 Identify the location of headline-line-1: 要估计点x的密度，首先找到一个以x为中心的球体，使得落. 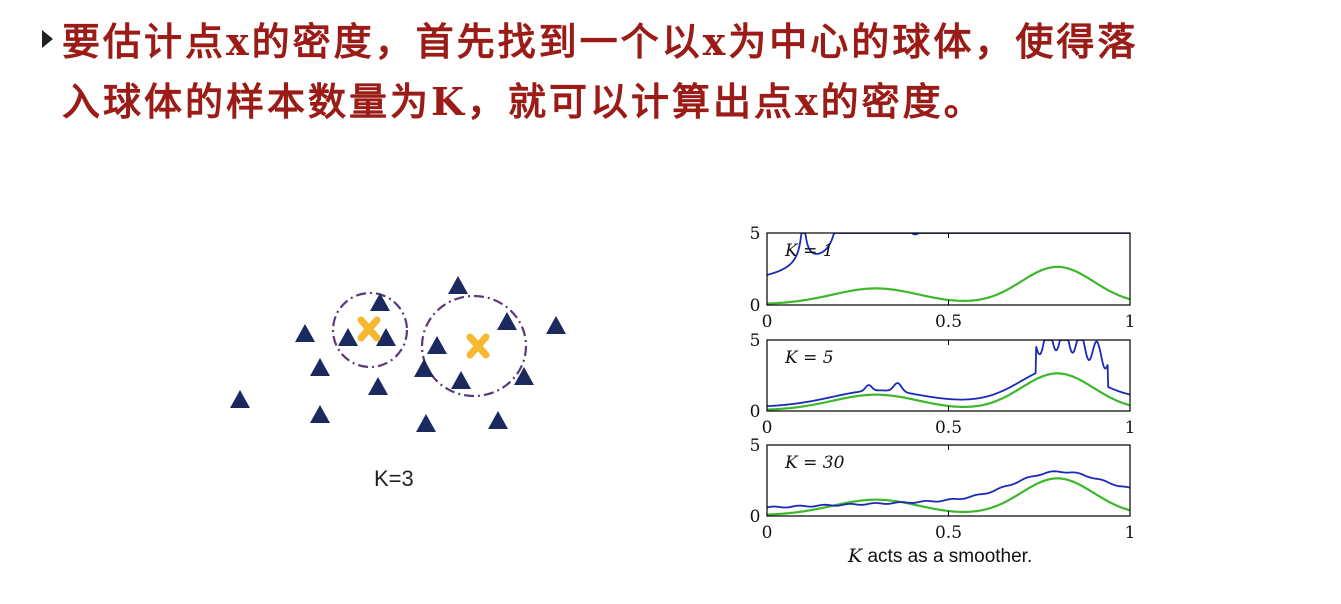
(600, 41).